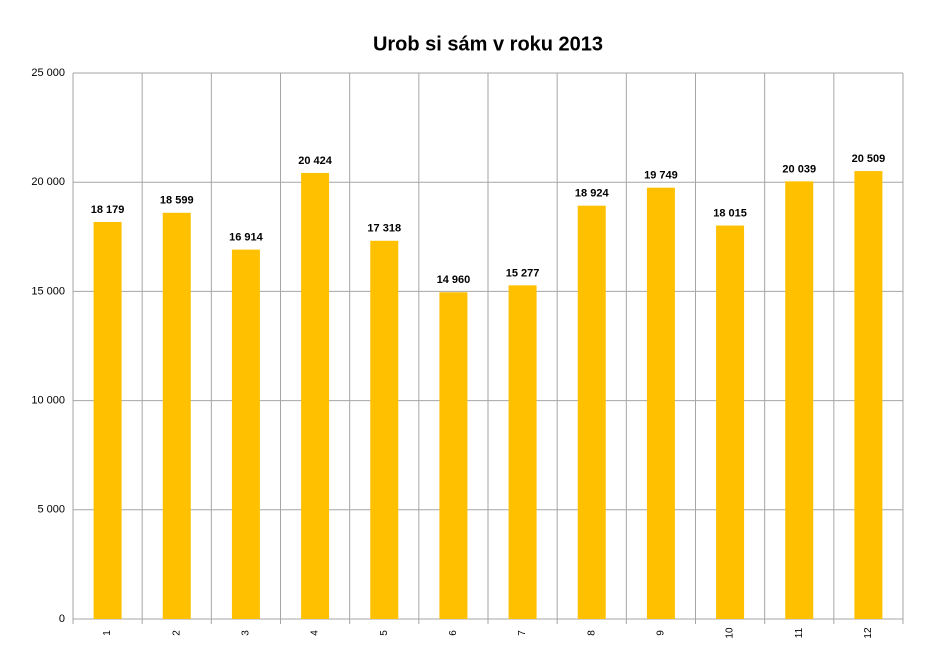 This screenshot has height=663, width=940. What do you see at coordinates (661, 633) in the screenshot?
I see `x-tick-label: 9` at bounding box center [661, 633].